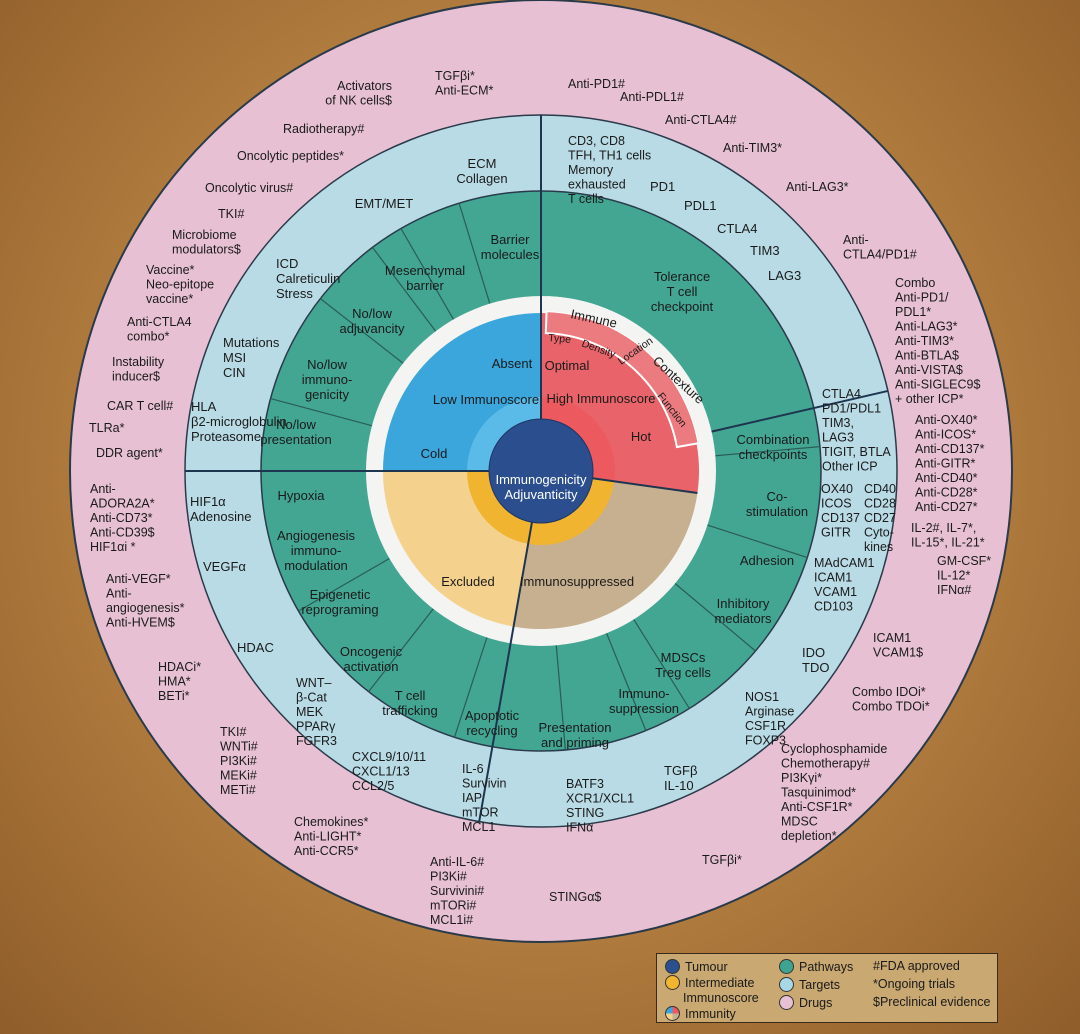  What do you see at coordinates (801, 778) in the screenshot?
I see `drugs-cyclo-line: PI3Kγi*` at bounding box center [801, 778].